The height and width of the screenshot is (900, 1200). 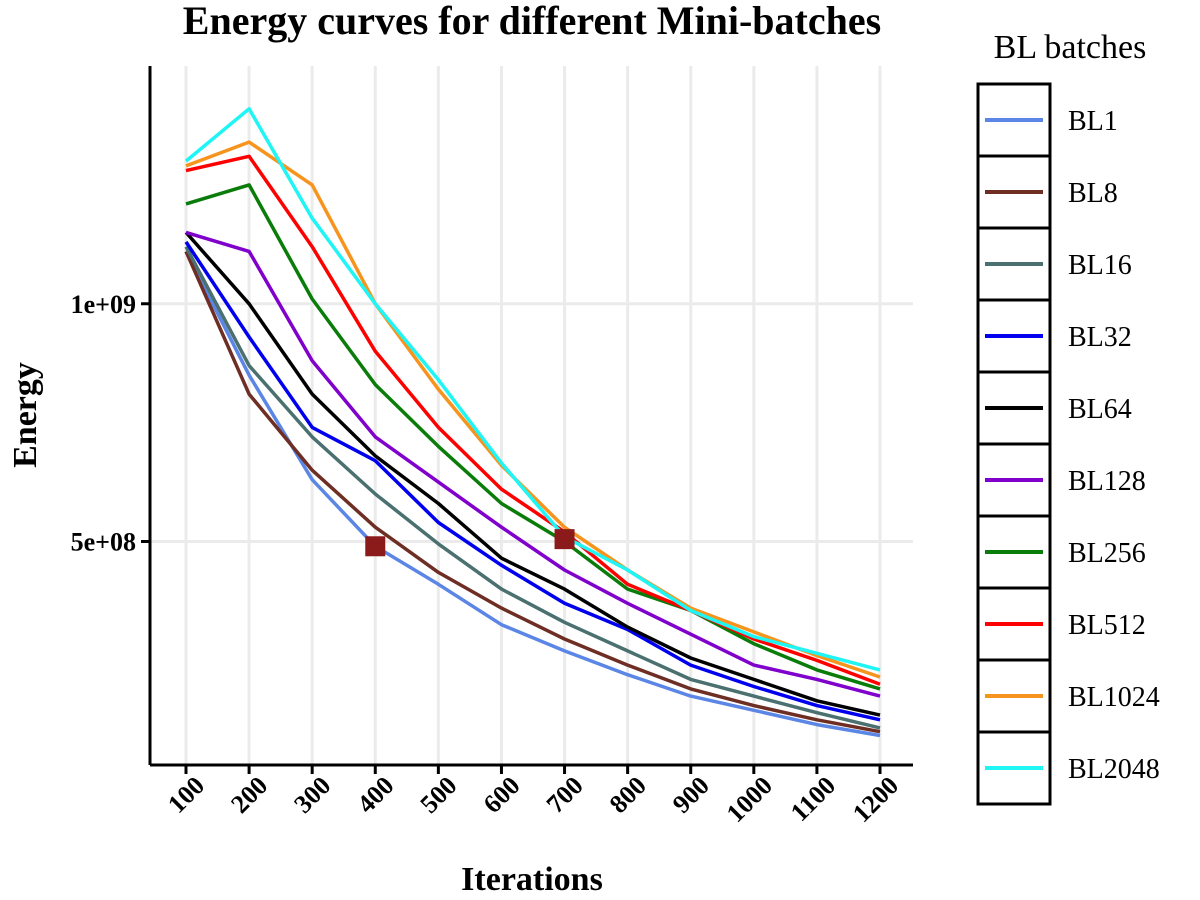 I want to click on legend-item-BL8: BL8, so click(x=1047, y=192).